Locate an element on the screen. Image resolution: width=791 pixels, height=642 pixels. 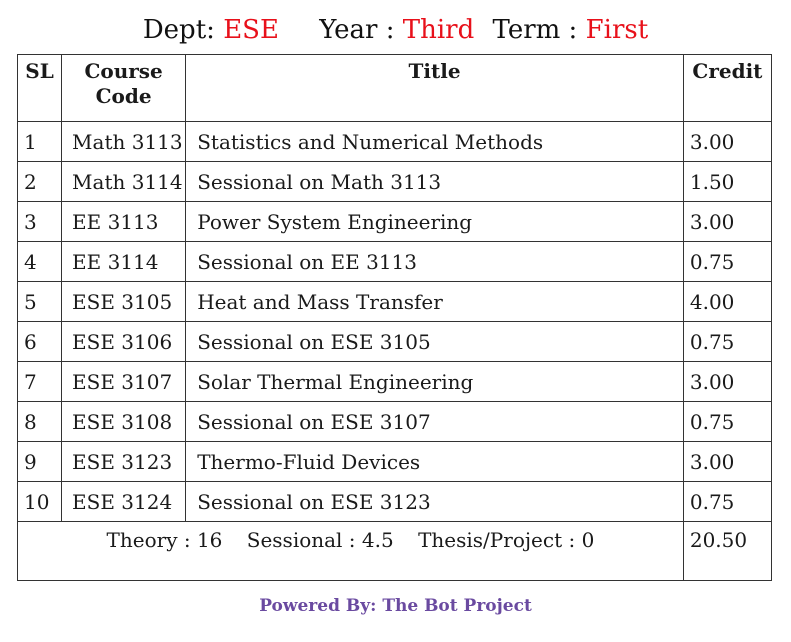
title-cell: Heat and Mass Transfer is located at coordinates (434, 301).